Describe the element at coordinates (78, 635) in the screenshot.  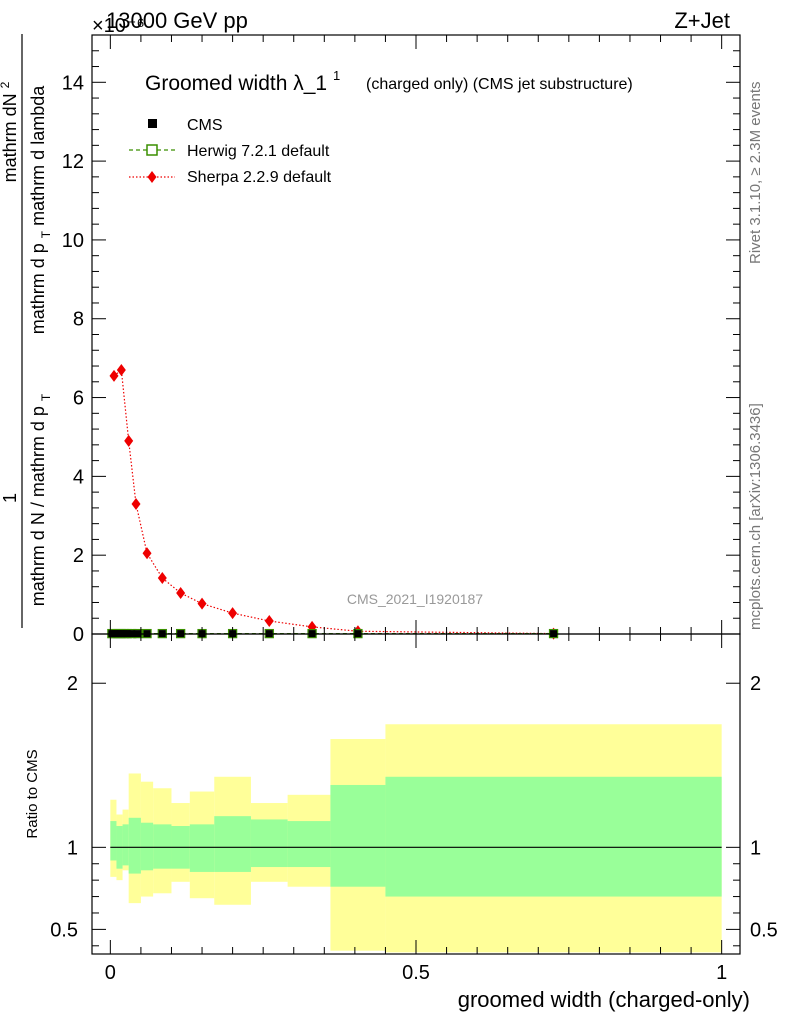
I see `main-y-tick-label: 0` at that location.